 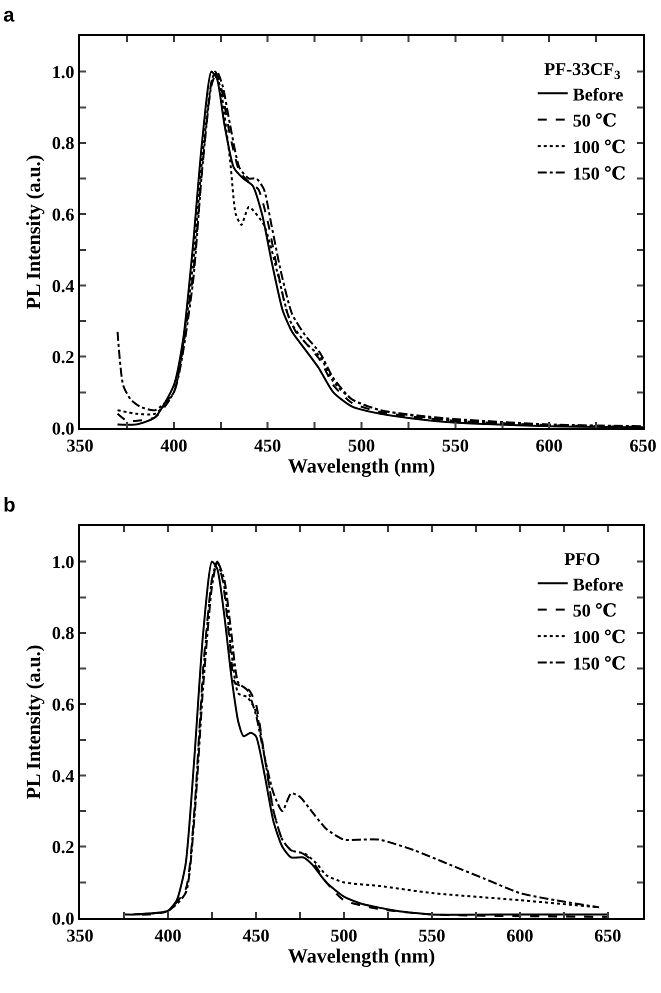 I want to click on chart-title: a, so click(x=9, y=15).